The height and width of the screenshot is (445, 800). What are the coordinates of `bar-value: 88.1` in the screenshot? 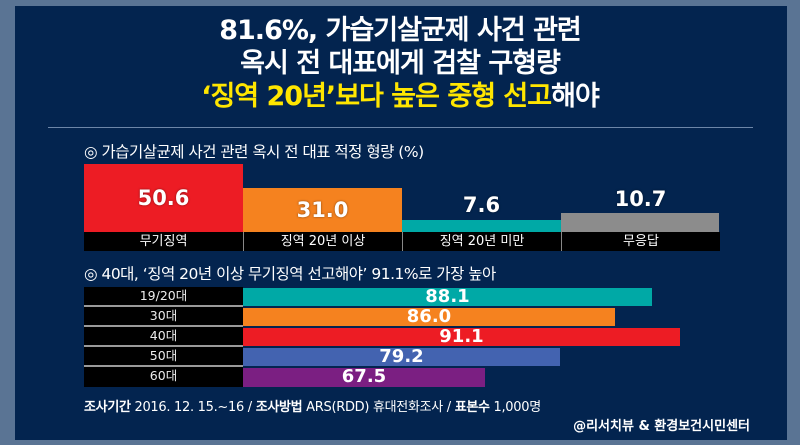 It's located at (447, 296).